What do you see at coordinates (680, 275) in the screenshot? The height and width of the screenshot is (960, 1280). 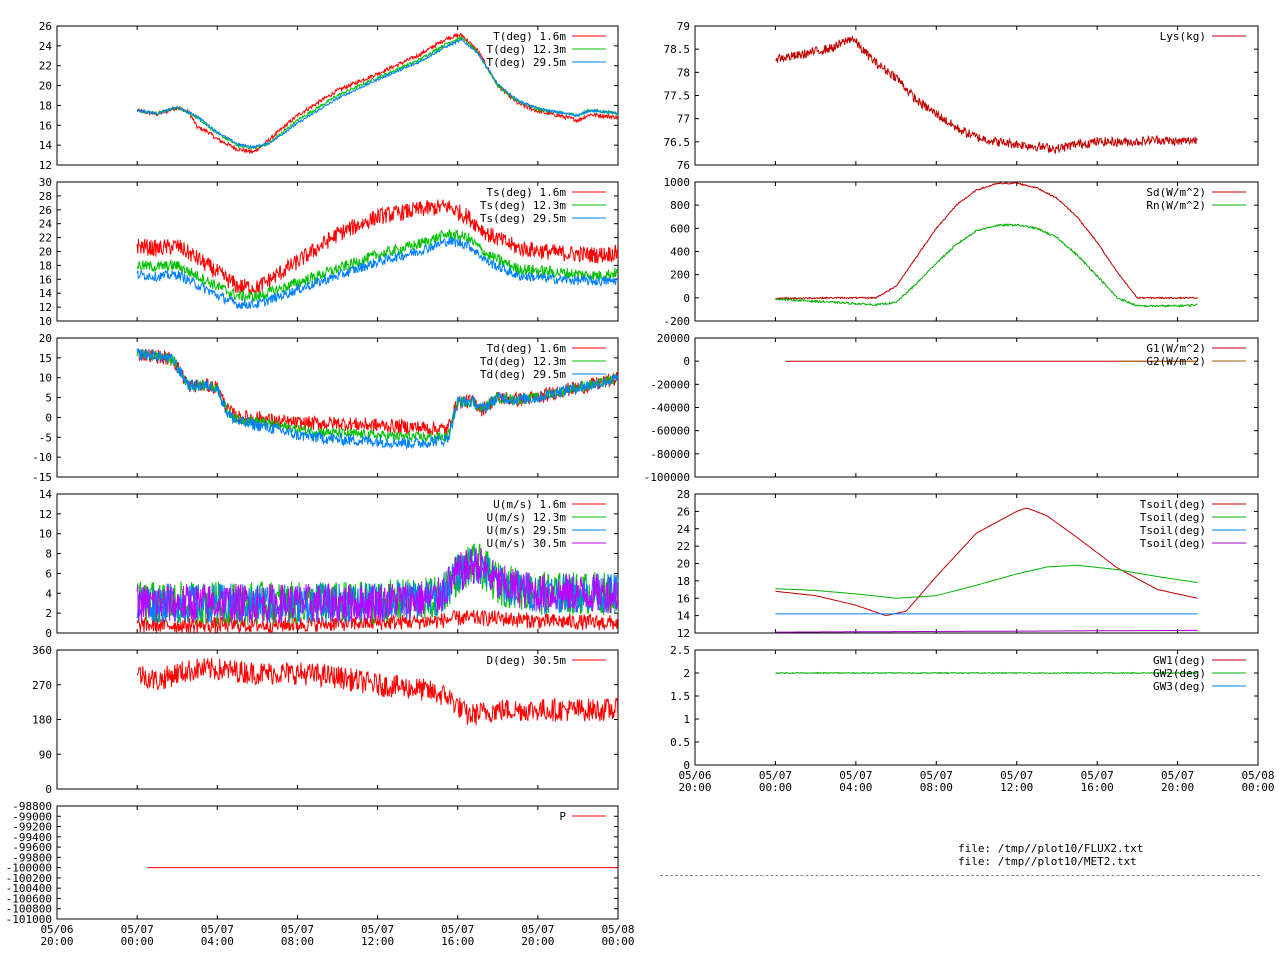 I see `y-tick-label: 200` at bounding box center [680, 275].